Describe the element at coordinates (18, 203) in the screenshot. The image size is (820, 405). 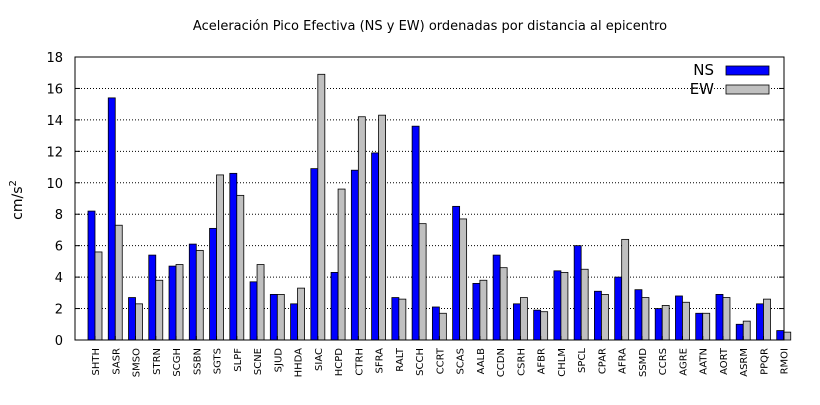
I see `y-axis-label-base: cm/s` at that location.